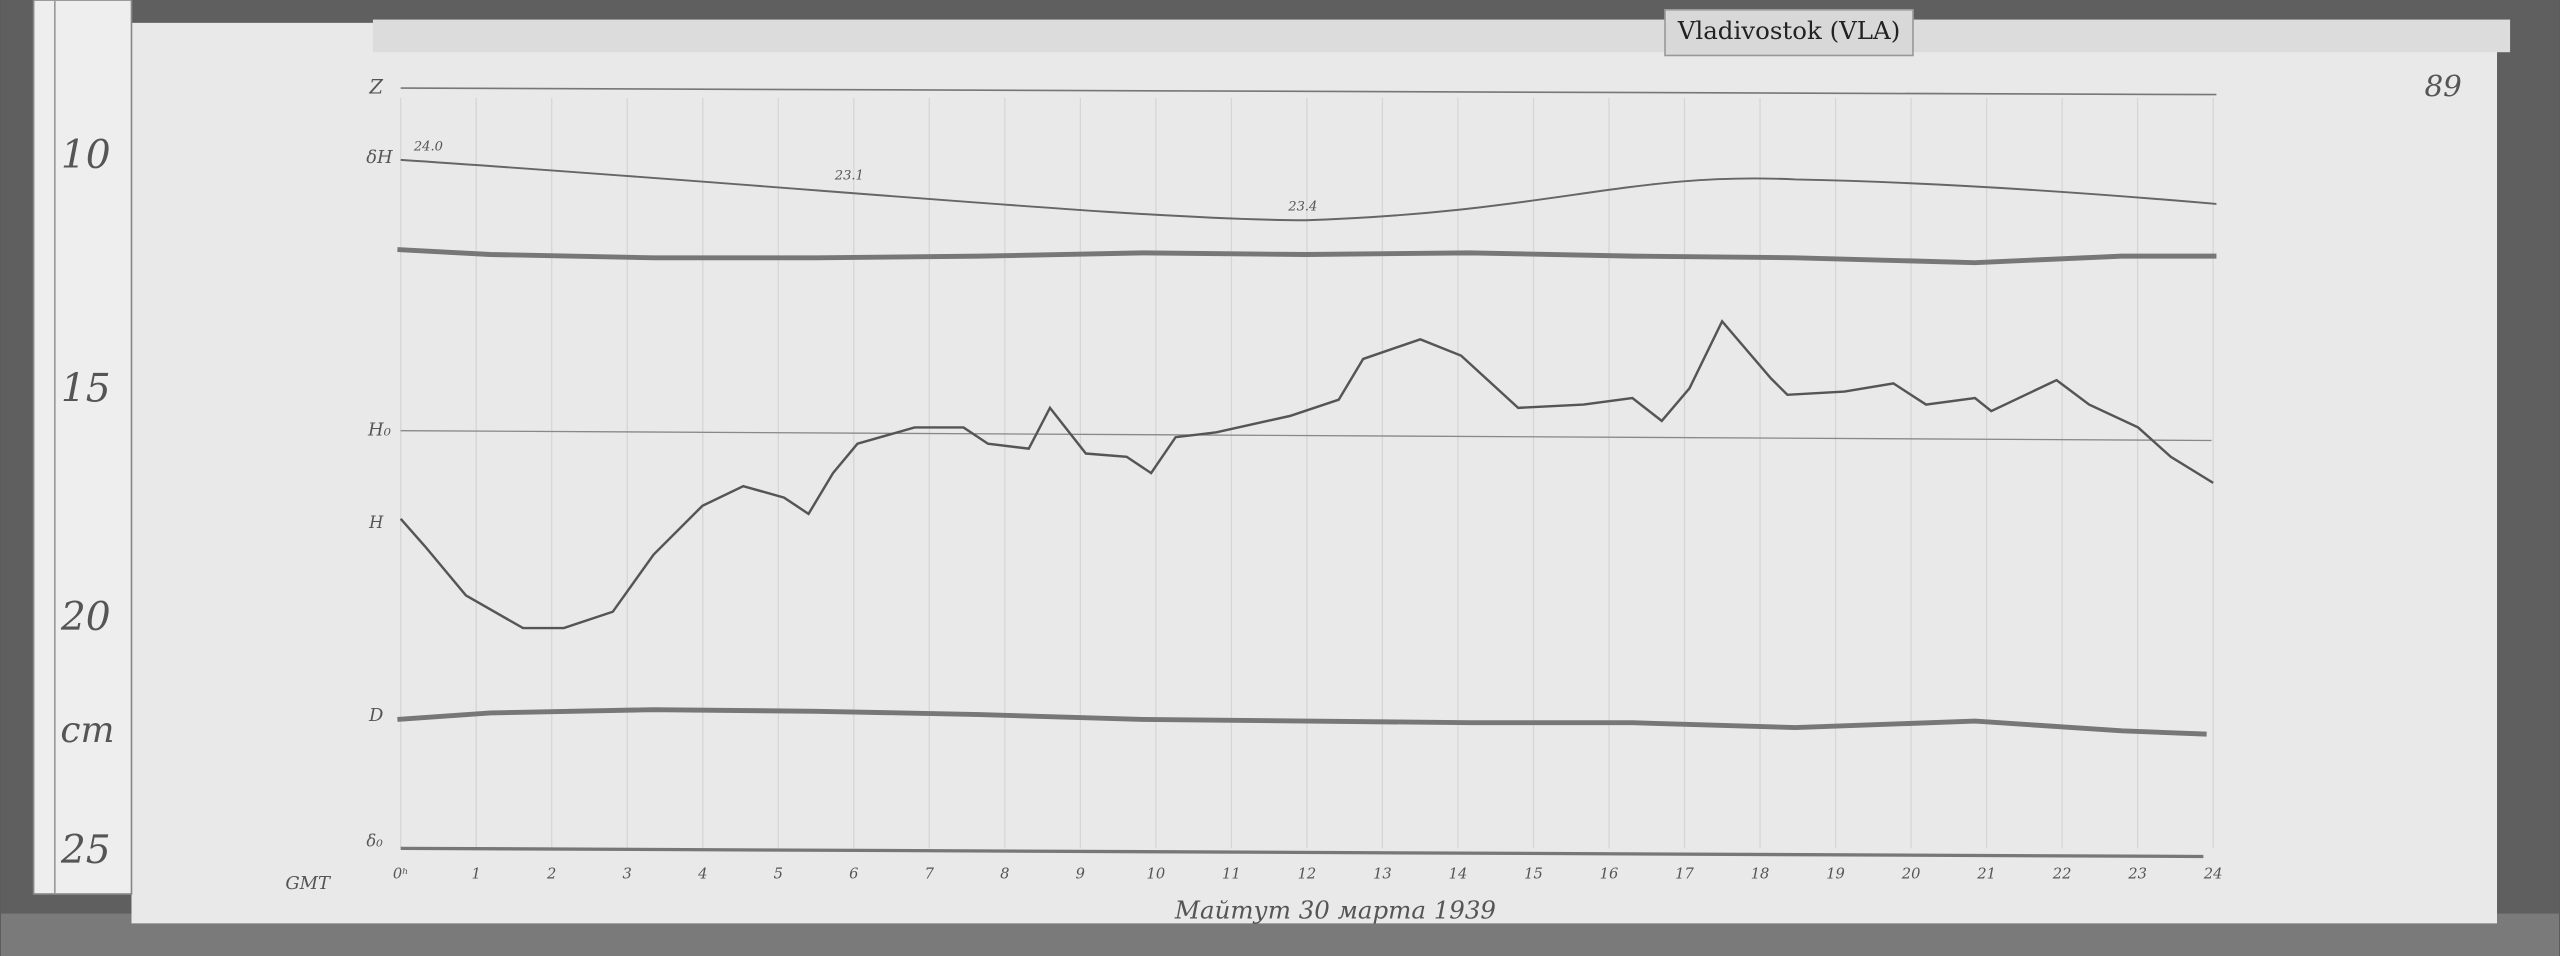  I want to click on ruler, so click(82, 447).